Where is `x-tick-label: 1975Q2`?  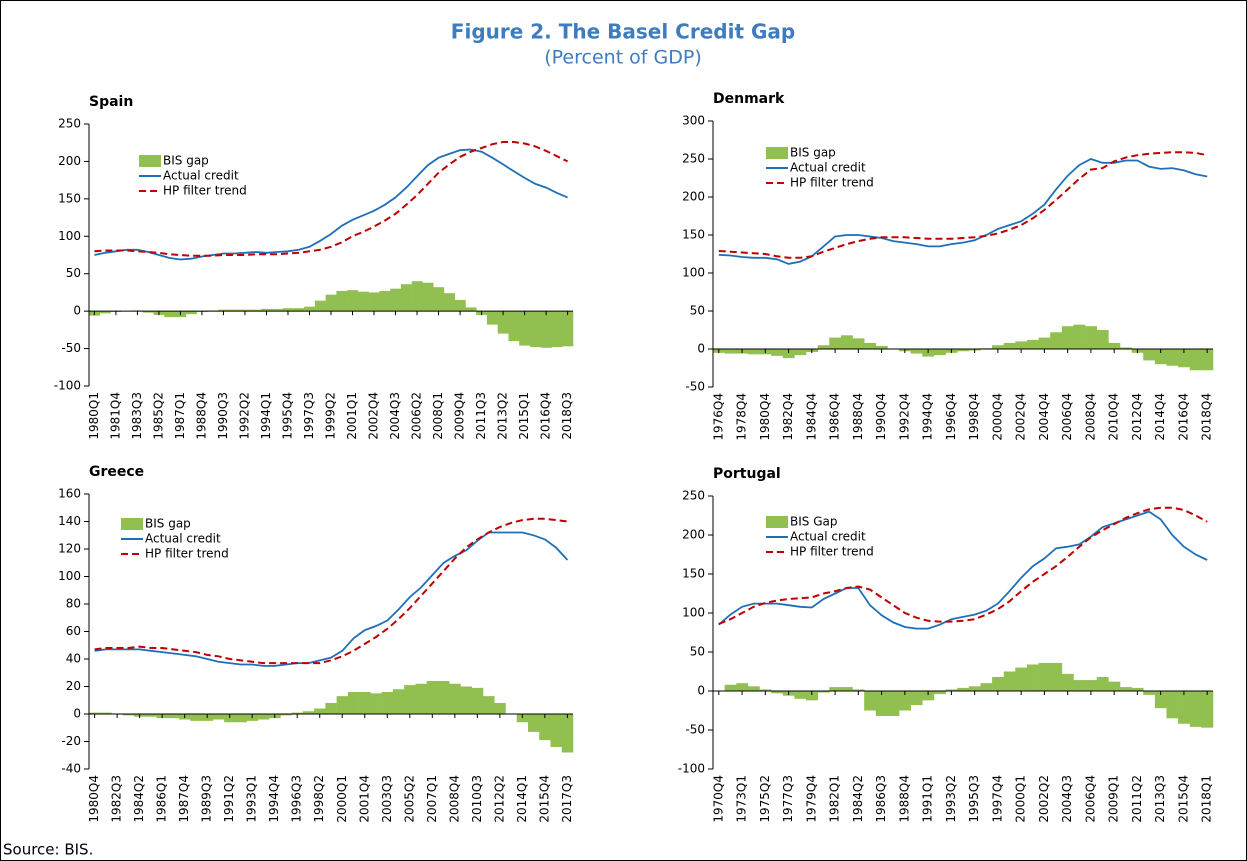 x-tick-label: 1975Q2 is located at coordinates (765, 799).